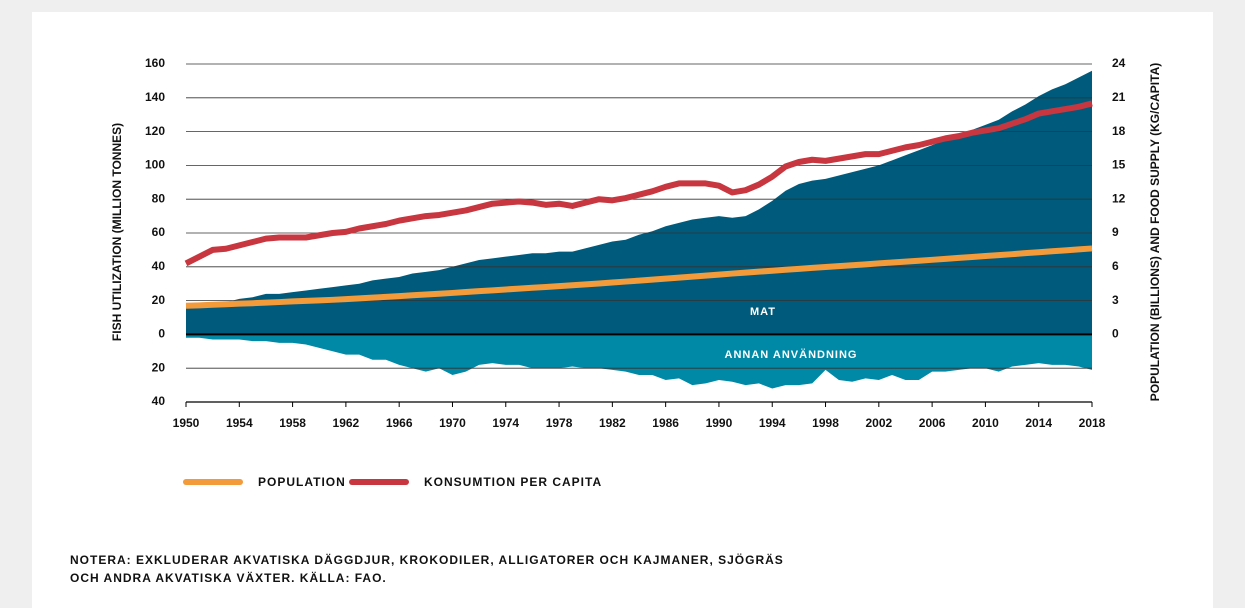 Image resolution: width=1245 pixels, height=608 pixels. Describe the element at coordinates (239, 423) in the screenshot. I see `x-tick-label: 1954` at that location.